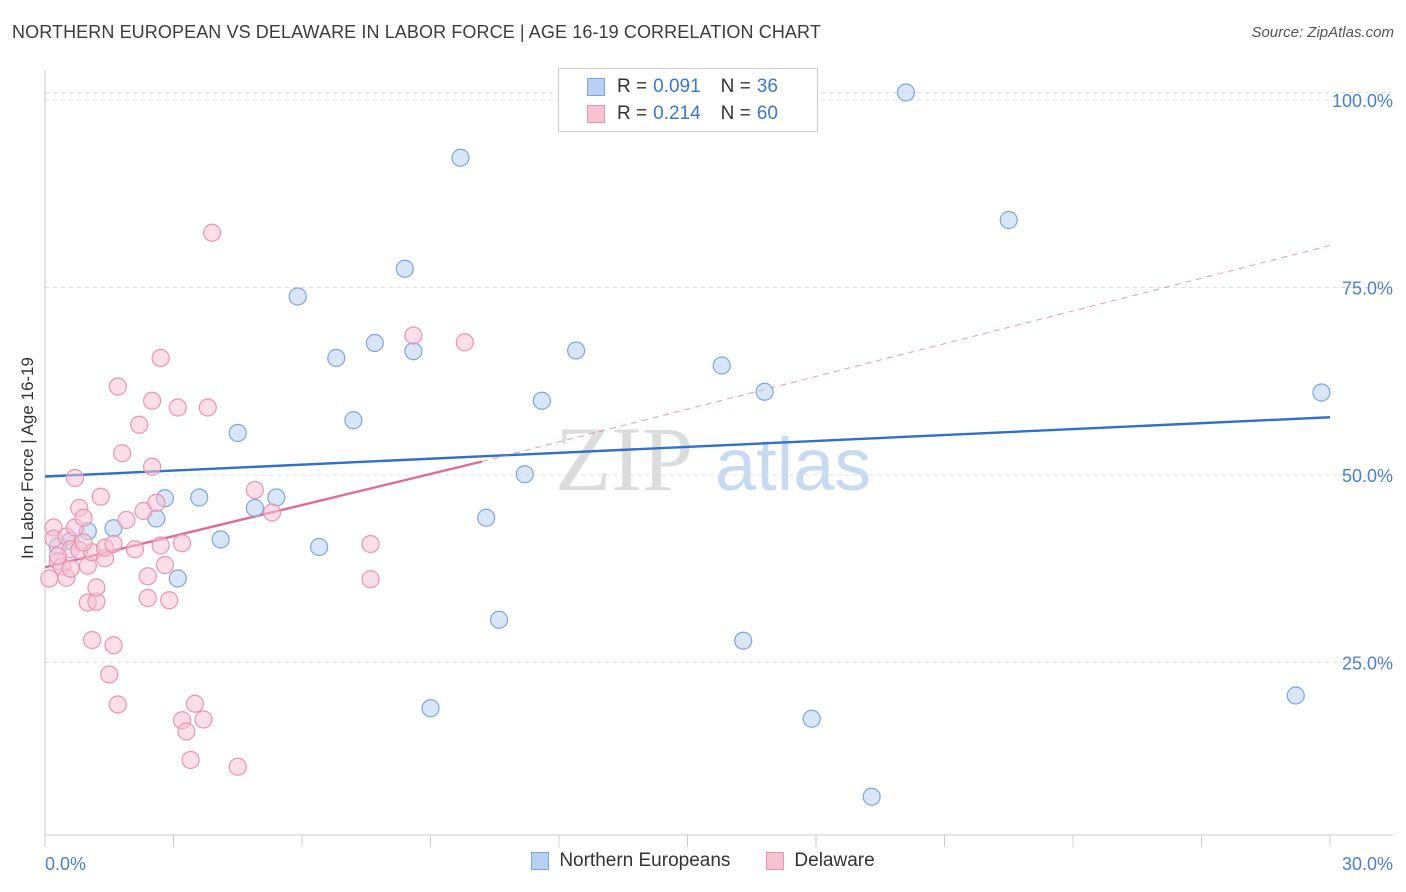 Image resolution: width=1406 pixels, height=892 pixels. I want to click on legend-item-delaware: Delaware, so click(820, 861).